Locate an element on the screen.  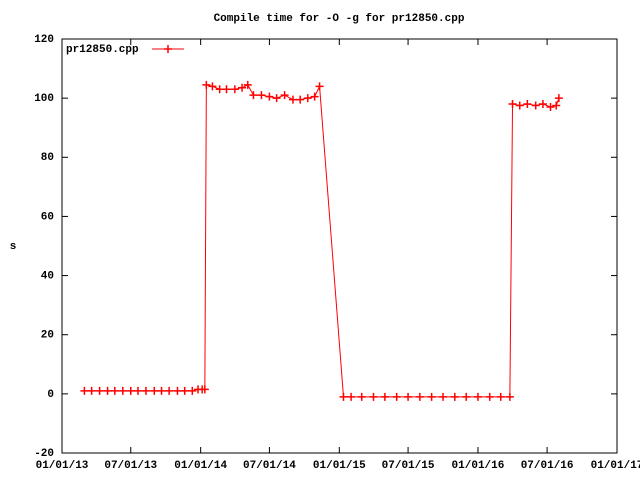
y-tick-label: -20 is located at coordinates (44, 454).